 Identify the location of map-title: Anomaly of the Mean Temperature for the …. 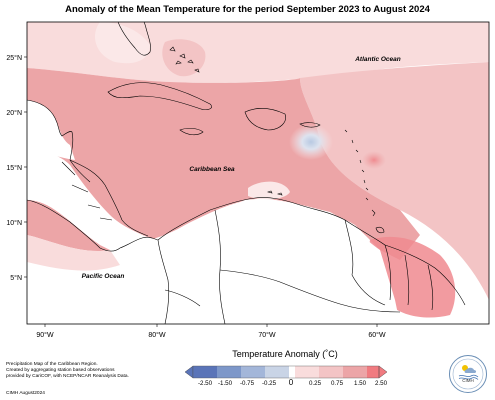
(247, 9).